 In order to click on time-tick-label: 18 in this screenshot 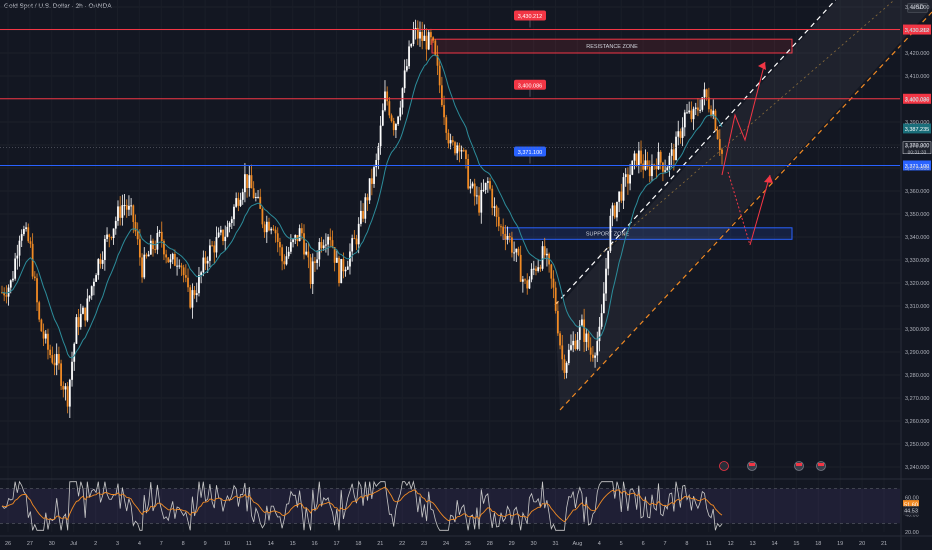, I will do `click(358, 544)`.